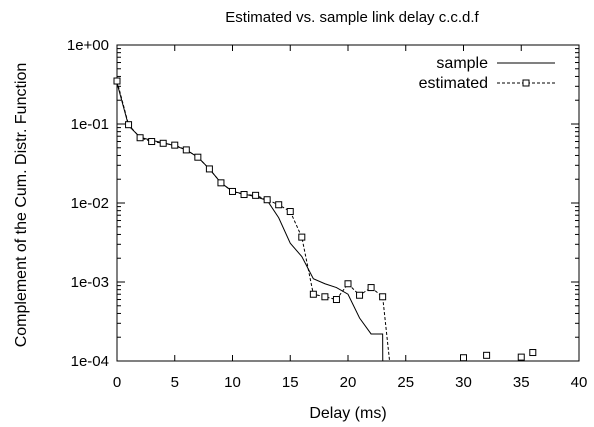 The image size is (594, 427). I want to click on x-tick-label: 15, so click(290, 382).